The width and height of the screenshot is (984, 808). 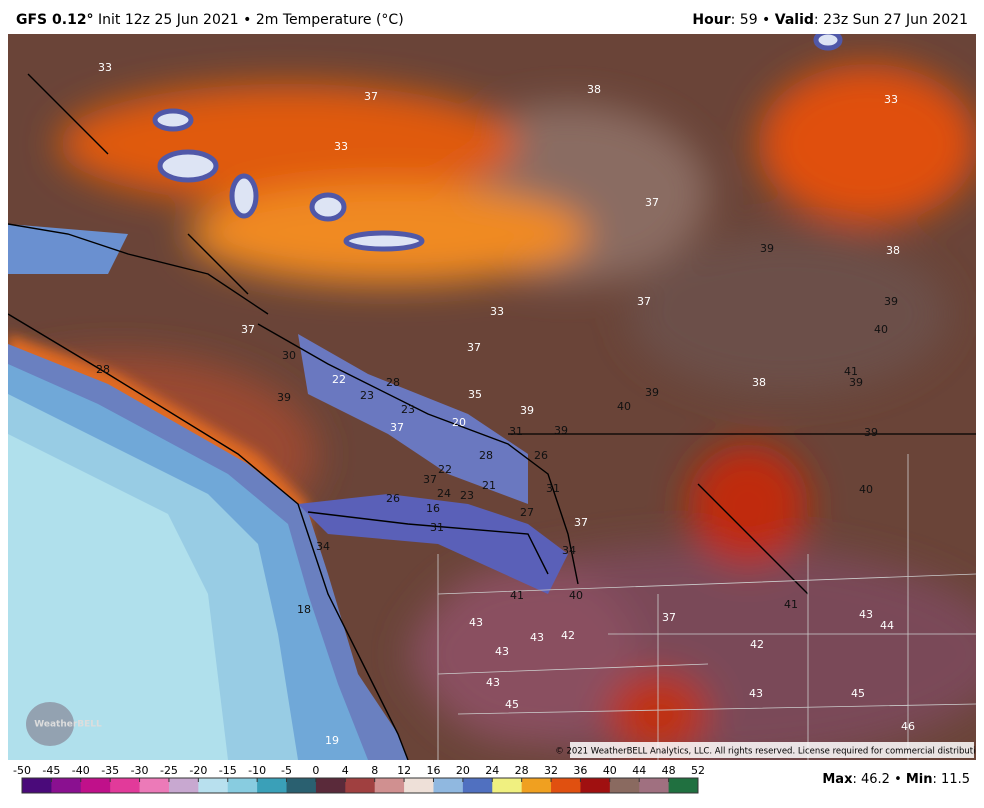 What do you see at coordinates (433, 770) in the screenshot?
I see `colorbar-tick-label: 16` at bounding box center [433, 770].